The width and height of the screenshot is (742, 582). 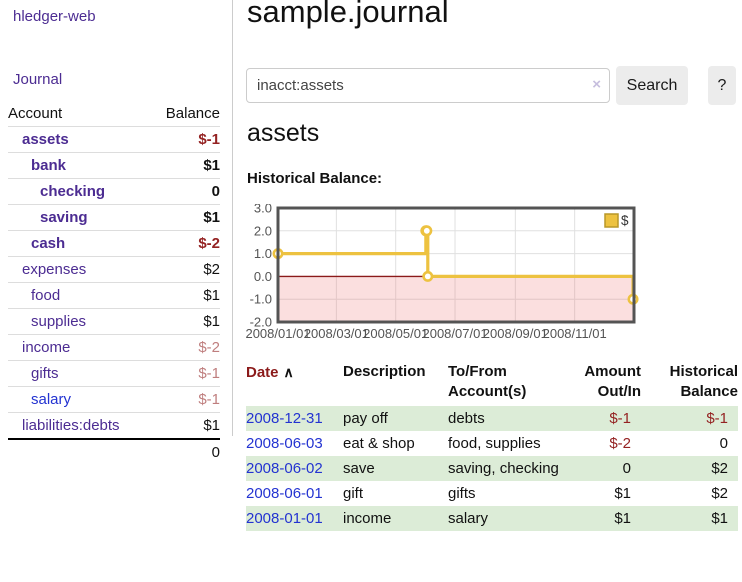 I want to click on register-description: gift, so click(x=353, y=493).